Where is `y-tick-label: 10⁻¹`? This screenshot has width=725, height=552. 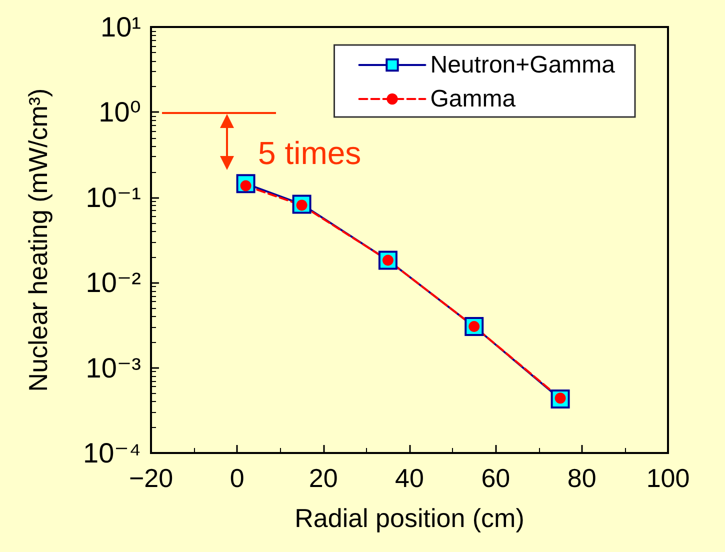
y-tick-label: 10⁻¹ is located at coordinates (113, 197).